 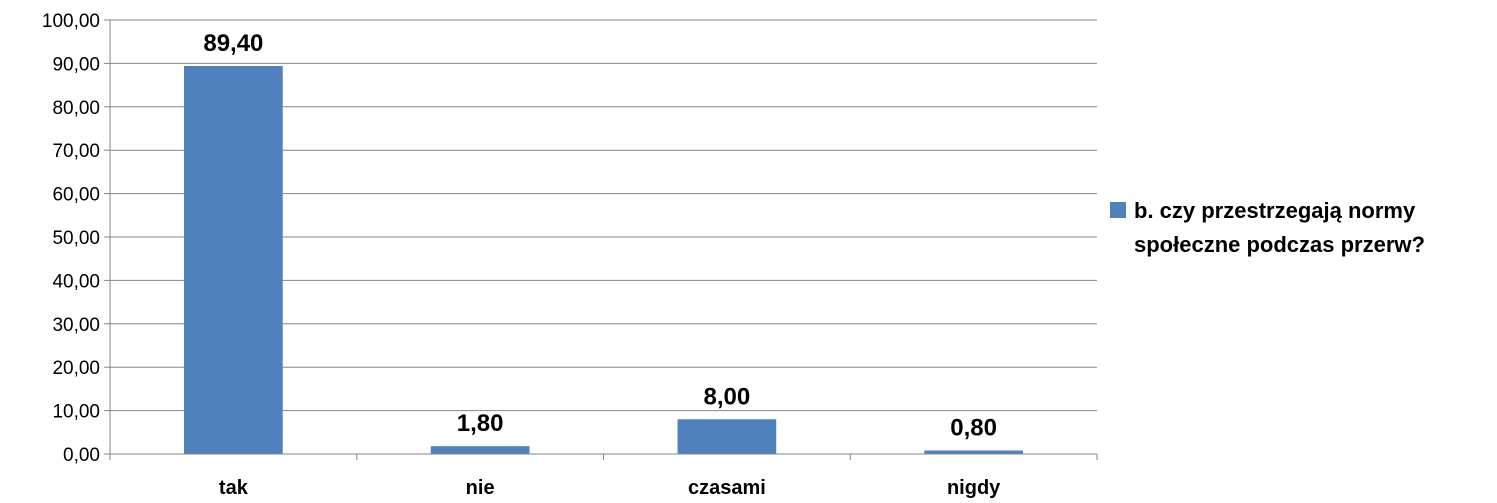 What do you see at coordinates (1118, 210) in the screenshot?
I see `legend-swatch` at bounding box center [1118, 210].